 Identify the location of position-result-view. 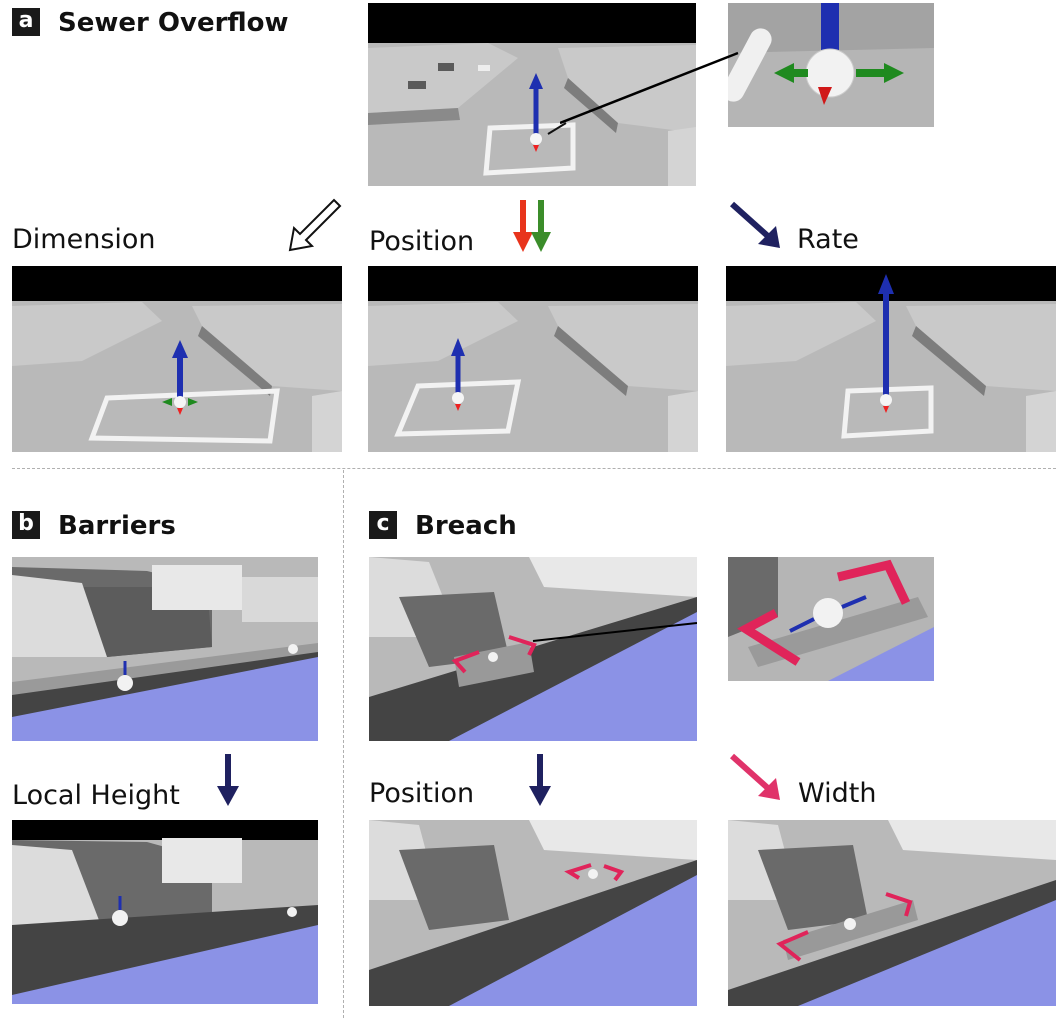
(533, 359).